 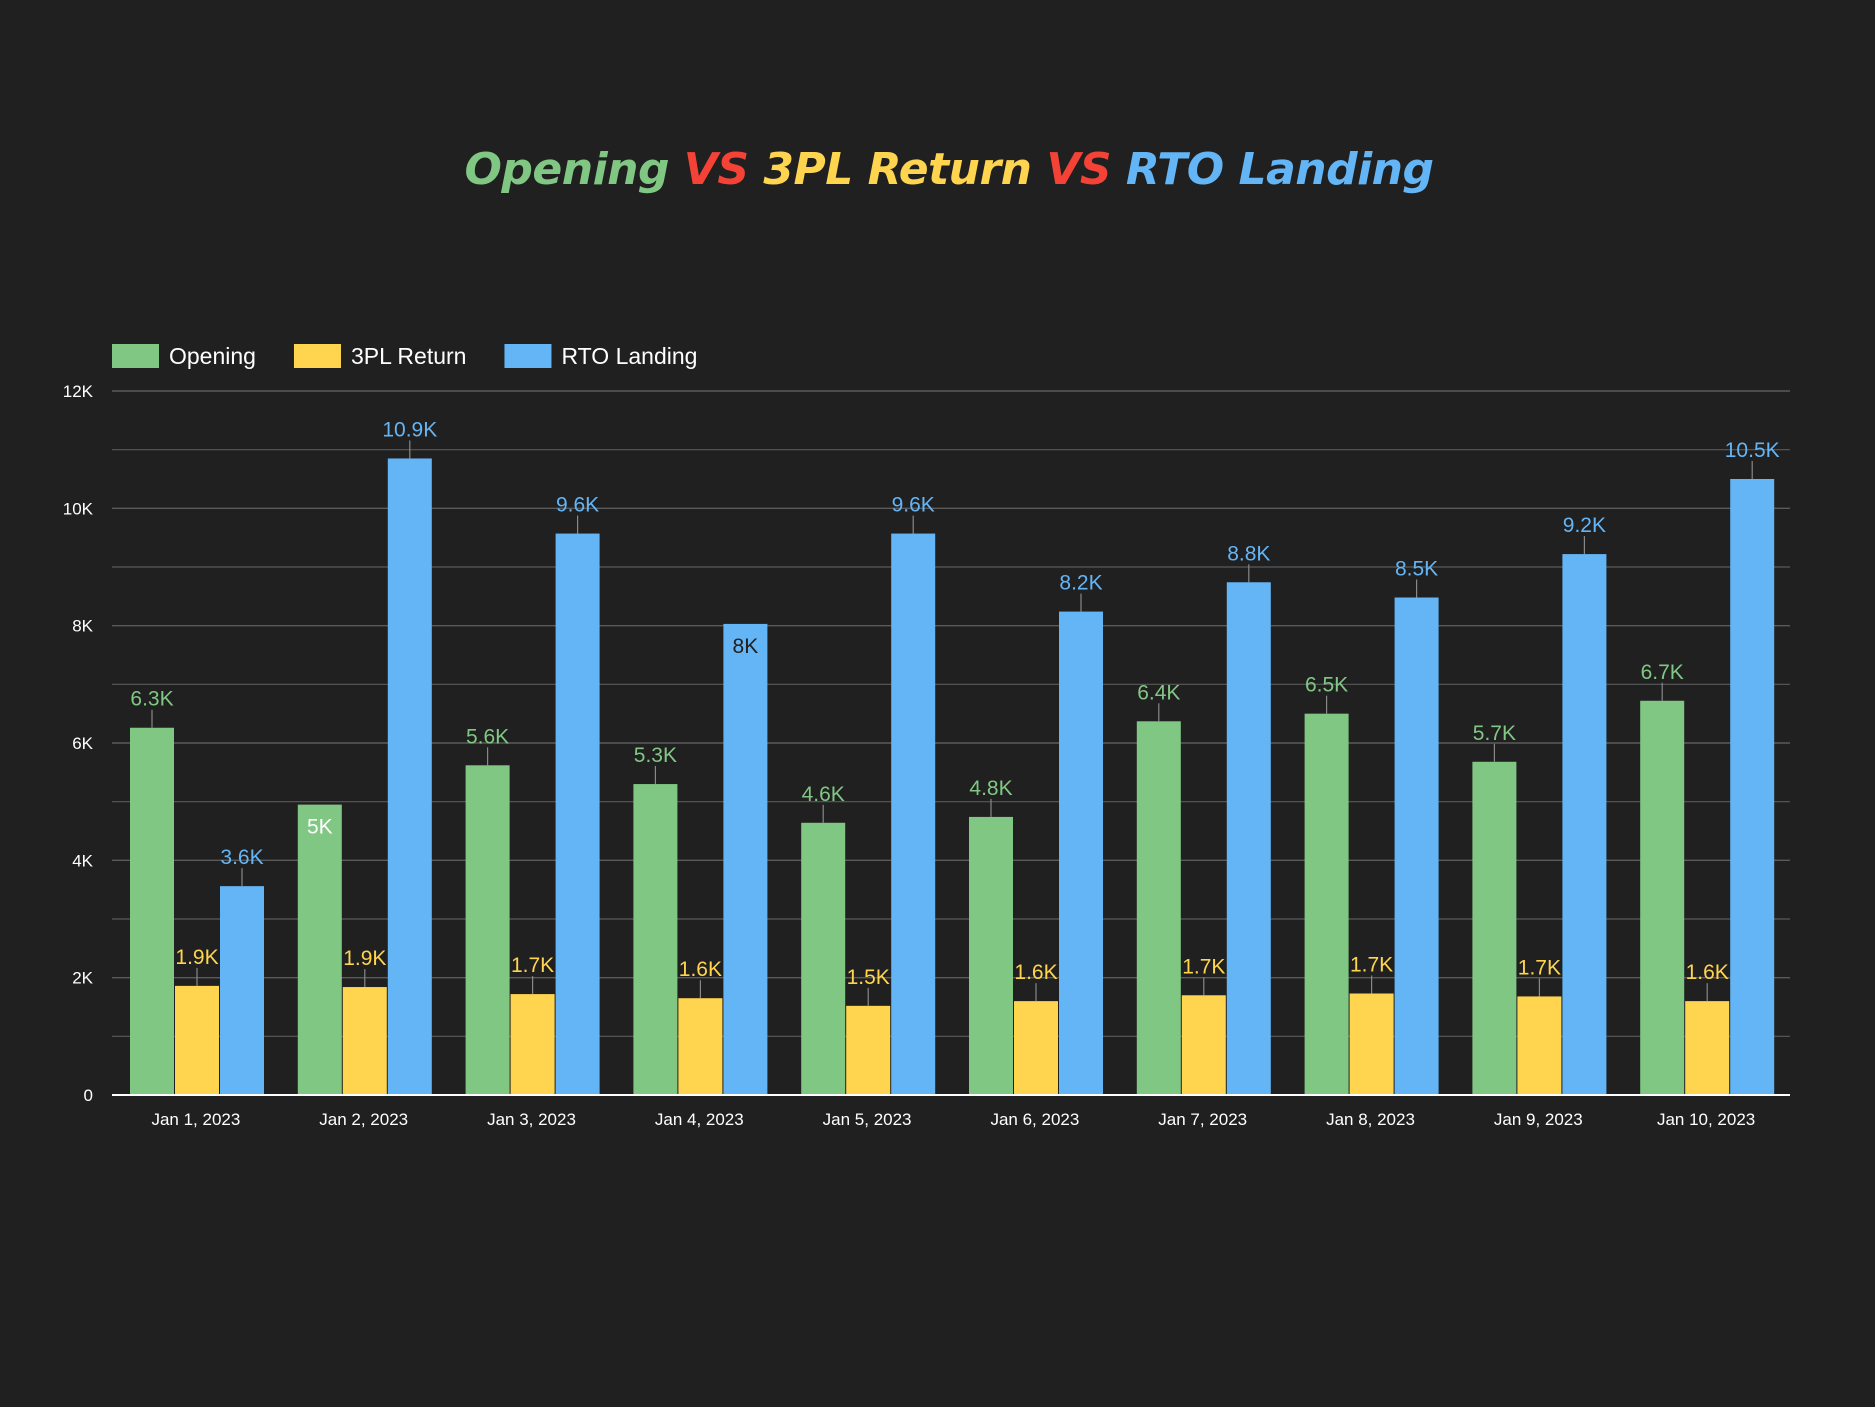 I want to click on x-tick-label: Jan 2, 2023, so click(x=363, y=1119).